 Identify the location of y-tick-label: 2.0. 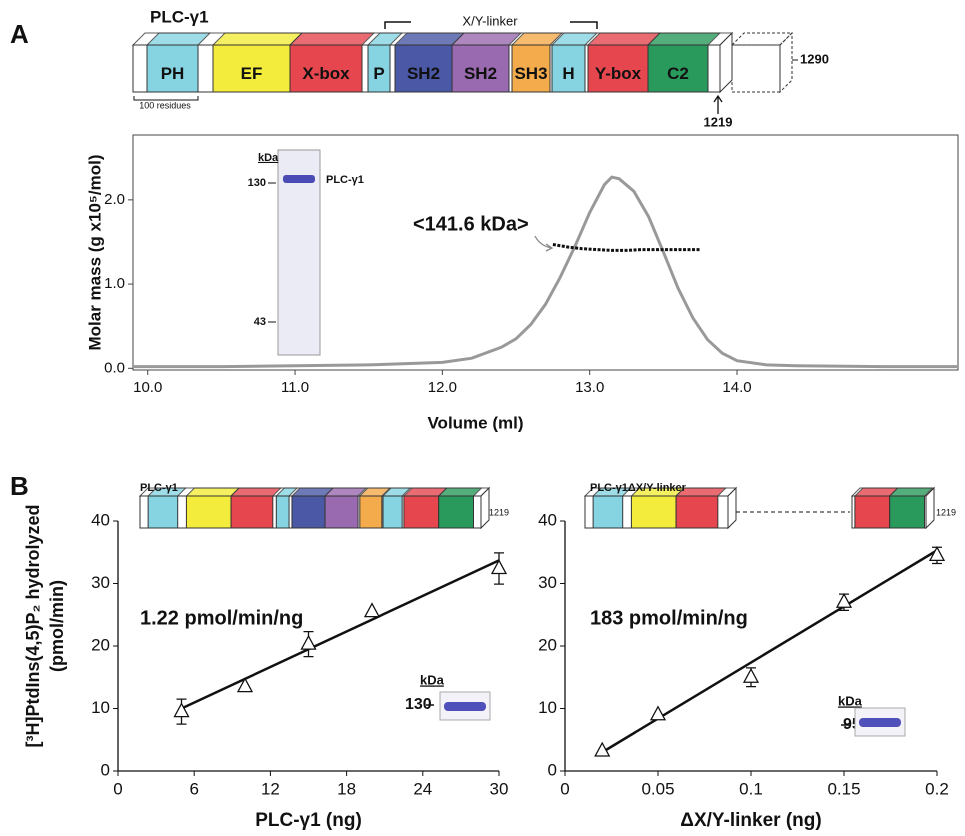
(114, 199).